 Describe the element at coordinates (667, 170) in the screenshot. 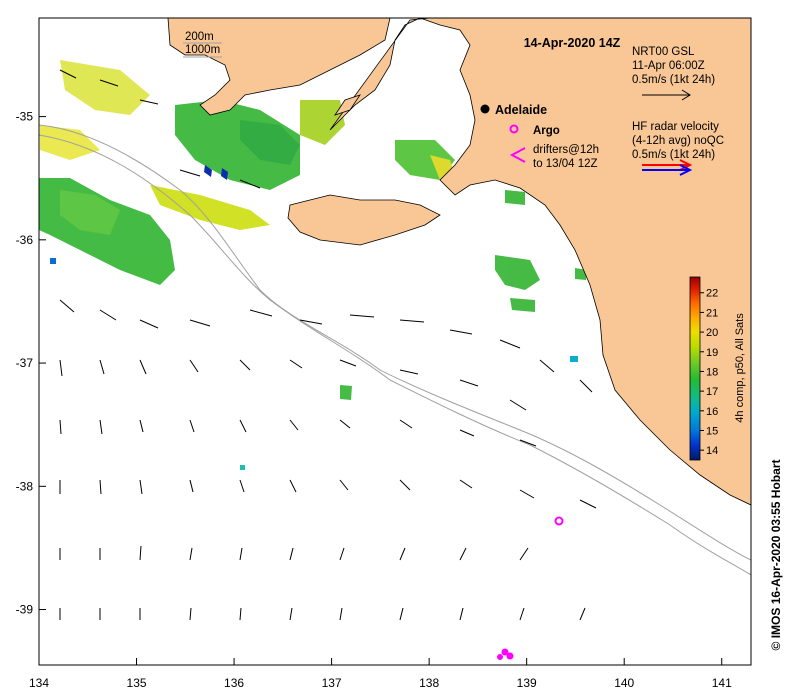

I see `hf-legend-arrow-blue` at that location.